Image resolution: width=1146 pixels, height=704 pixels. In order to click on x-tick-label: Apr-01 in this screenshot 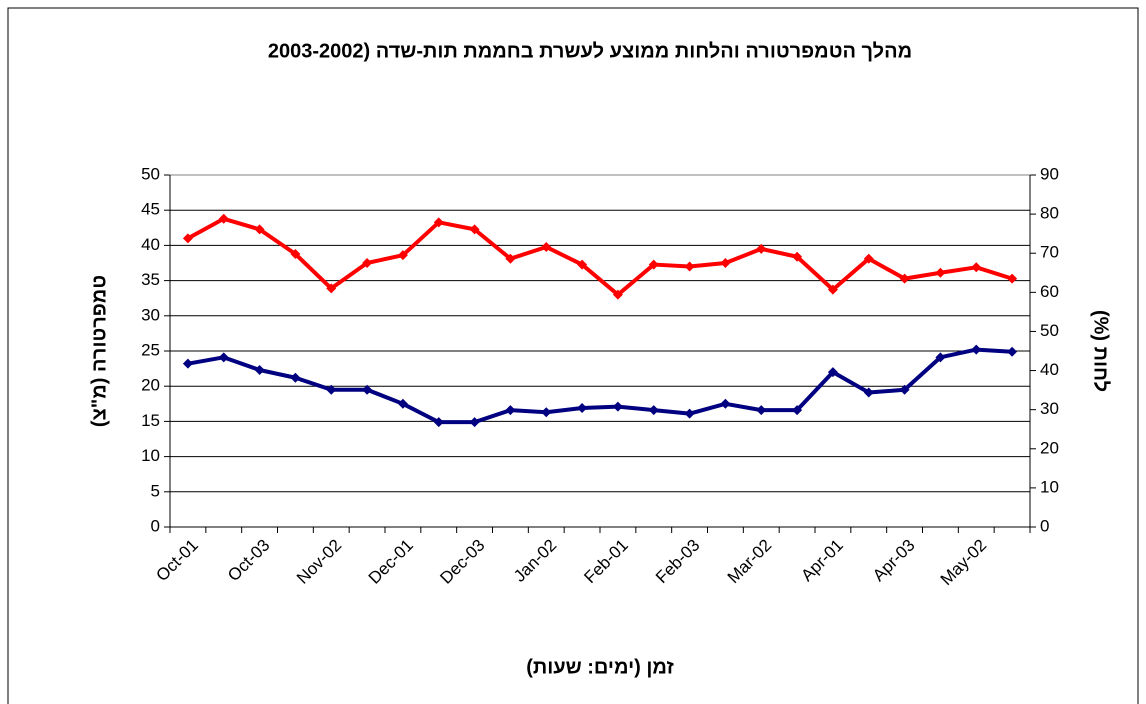, I will do `click(822, 561)`.